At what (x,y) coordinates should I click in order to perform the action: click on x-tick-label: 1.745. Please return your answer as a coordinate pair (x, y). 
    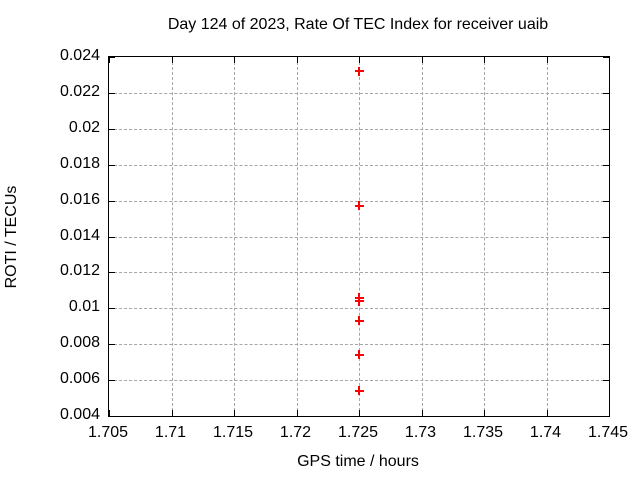
    Looking at the image, I should click on (608, 432).